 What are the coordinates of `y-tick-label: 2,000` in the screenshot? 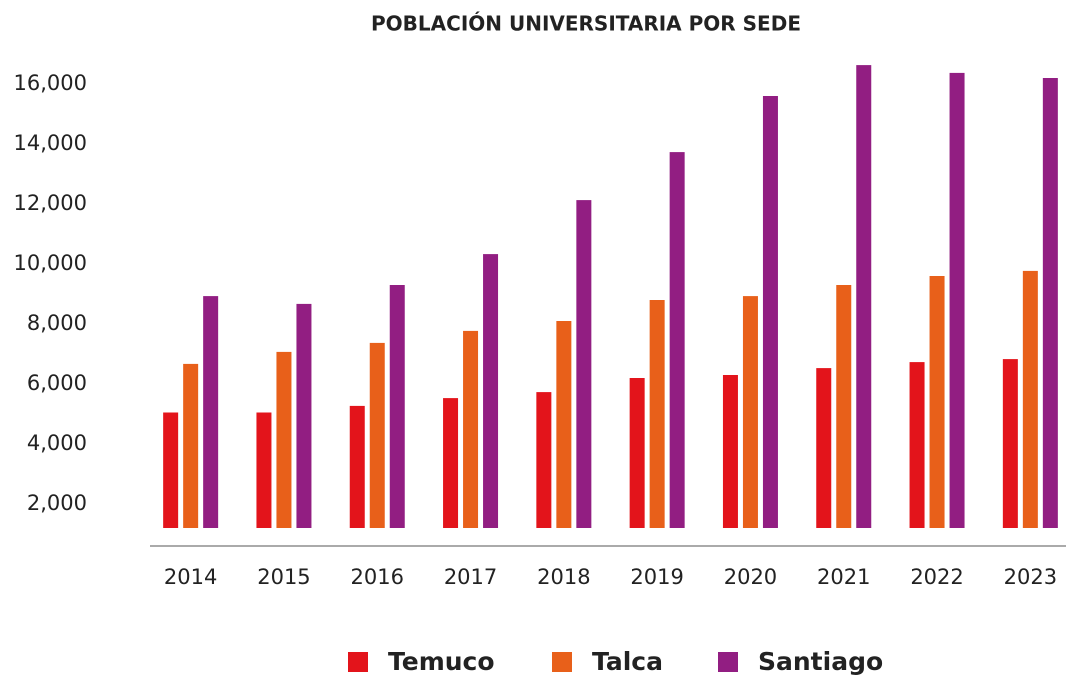 It's located at (57, 503).